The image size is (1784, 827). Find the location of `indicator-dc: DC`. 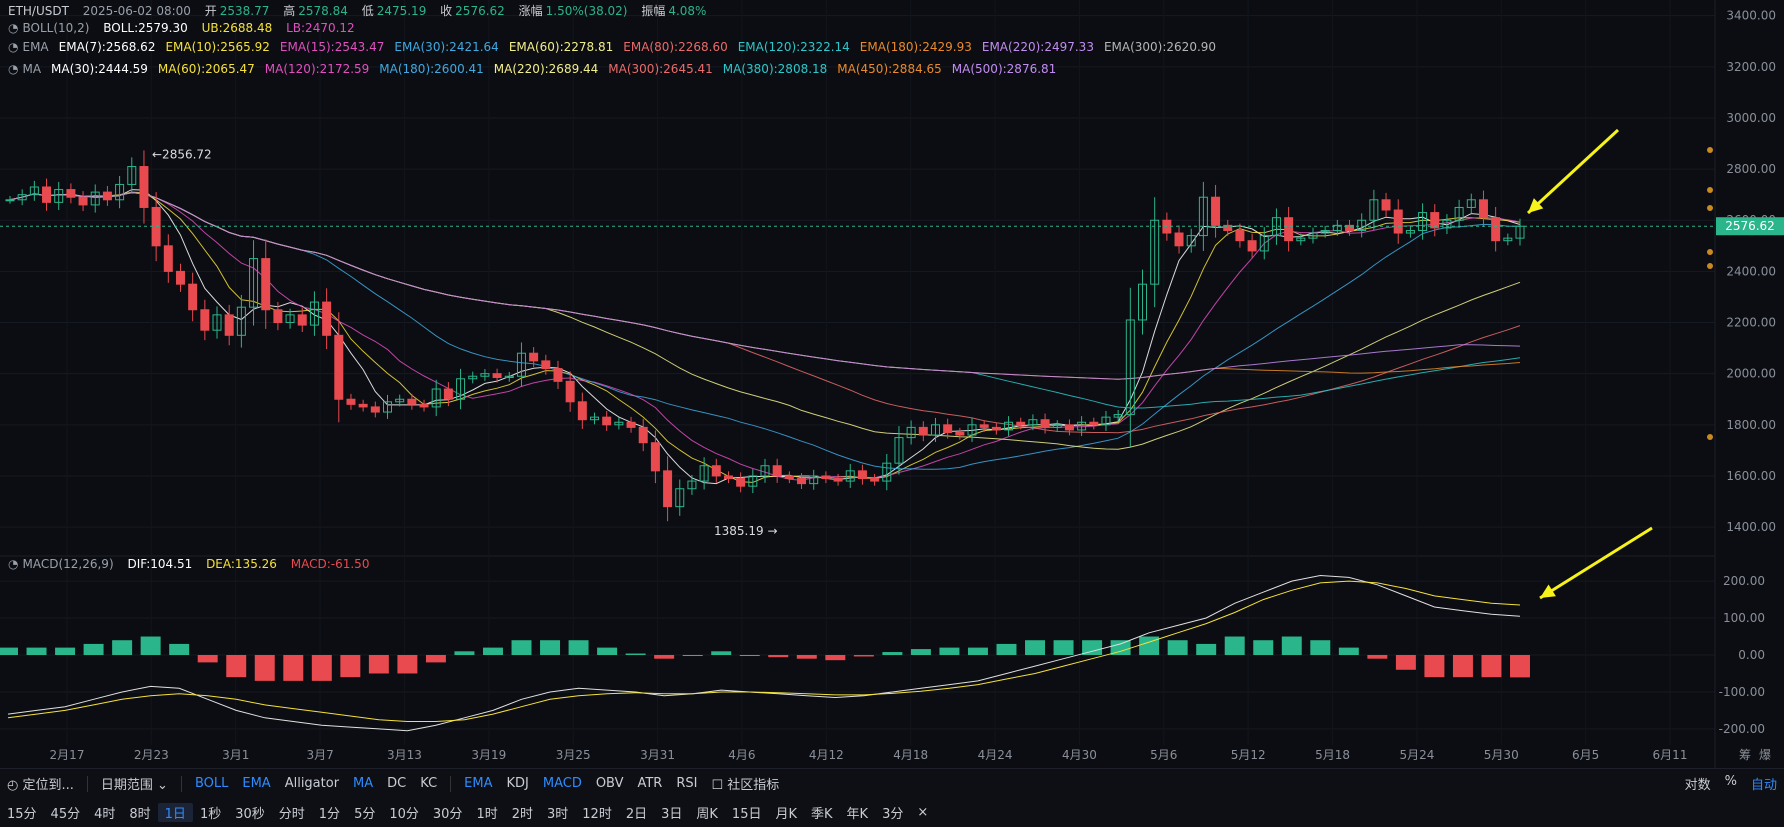

indicator-dc: DC is located at coordinates (397, 783).